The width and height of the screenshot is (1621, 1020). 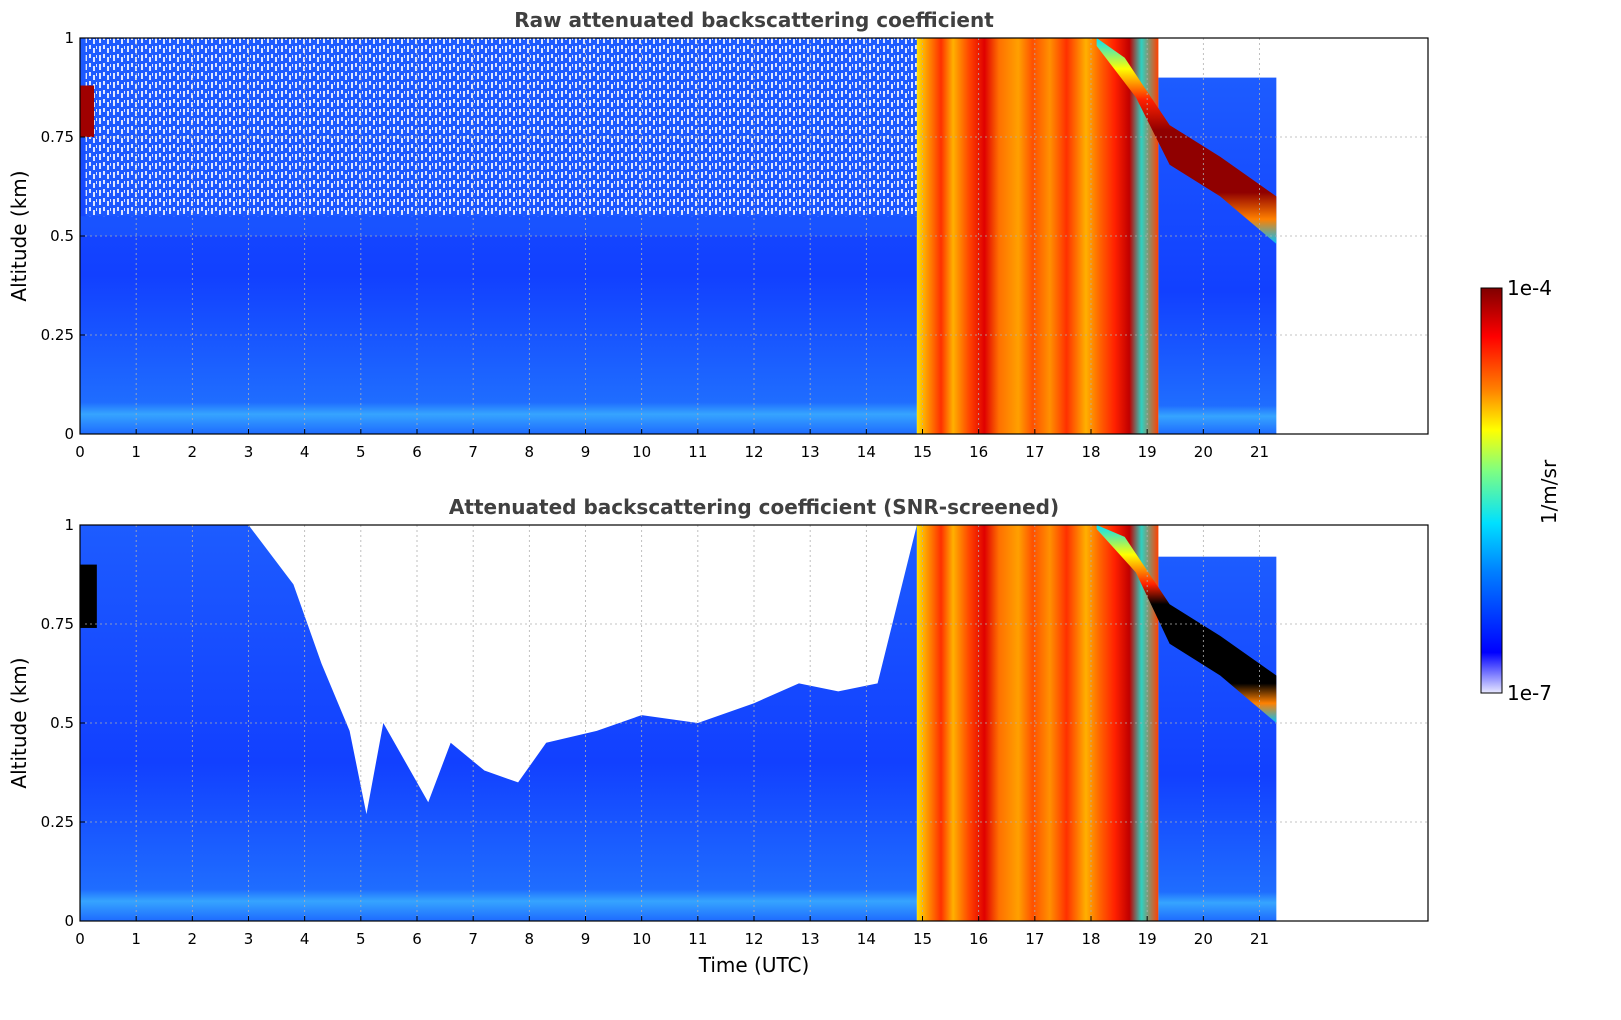 I want to click on screened-masked-region, so click(x=498, y=670).